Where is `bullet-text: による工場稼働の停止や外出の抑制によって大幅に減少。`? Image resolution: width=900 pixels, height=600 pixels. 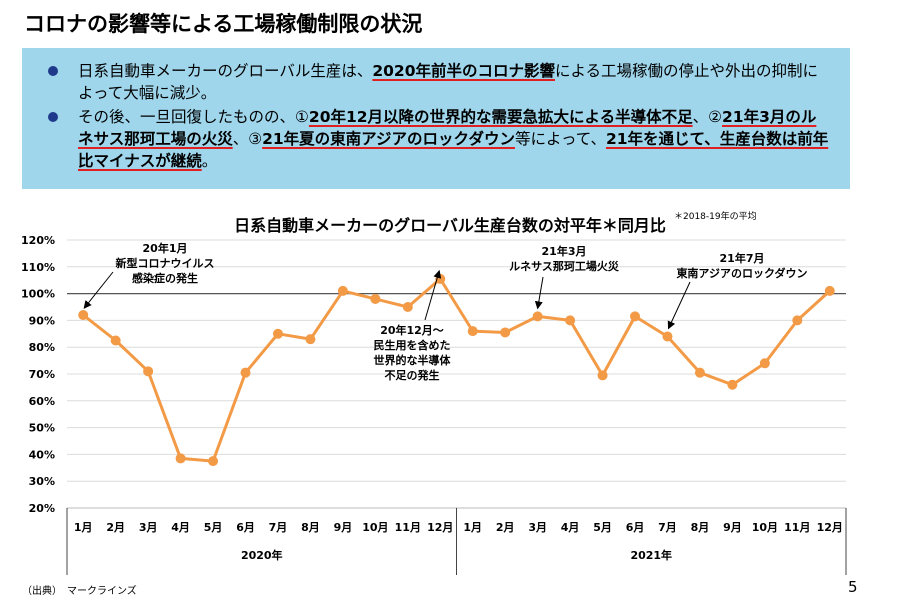
bullet-text: による工場稼働の停止や外出の抑制によって大幅に減少。 is located at coordinates (448, 82).